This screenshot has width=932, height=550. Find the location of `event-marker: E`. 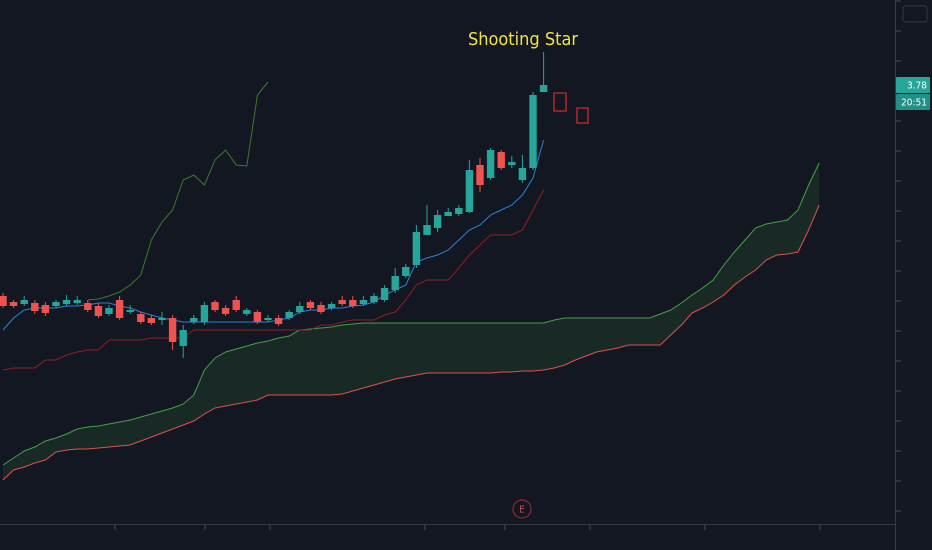

event-marker: E is located at coordinates (522, 510).